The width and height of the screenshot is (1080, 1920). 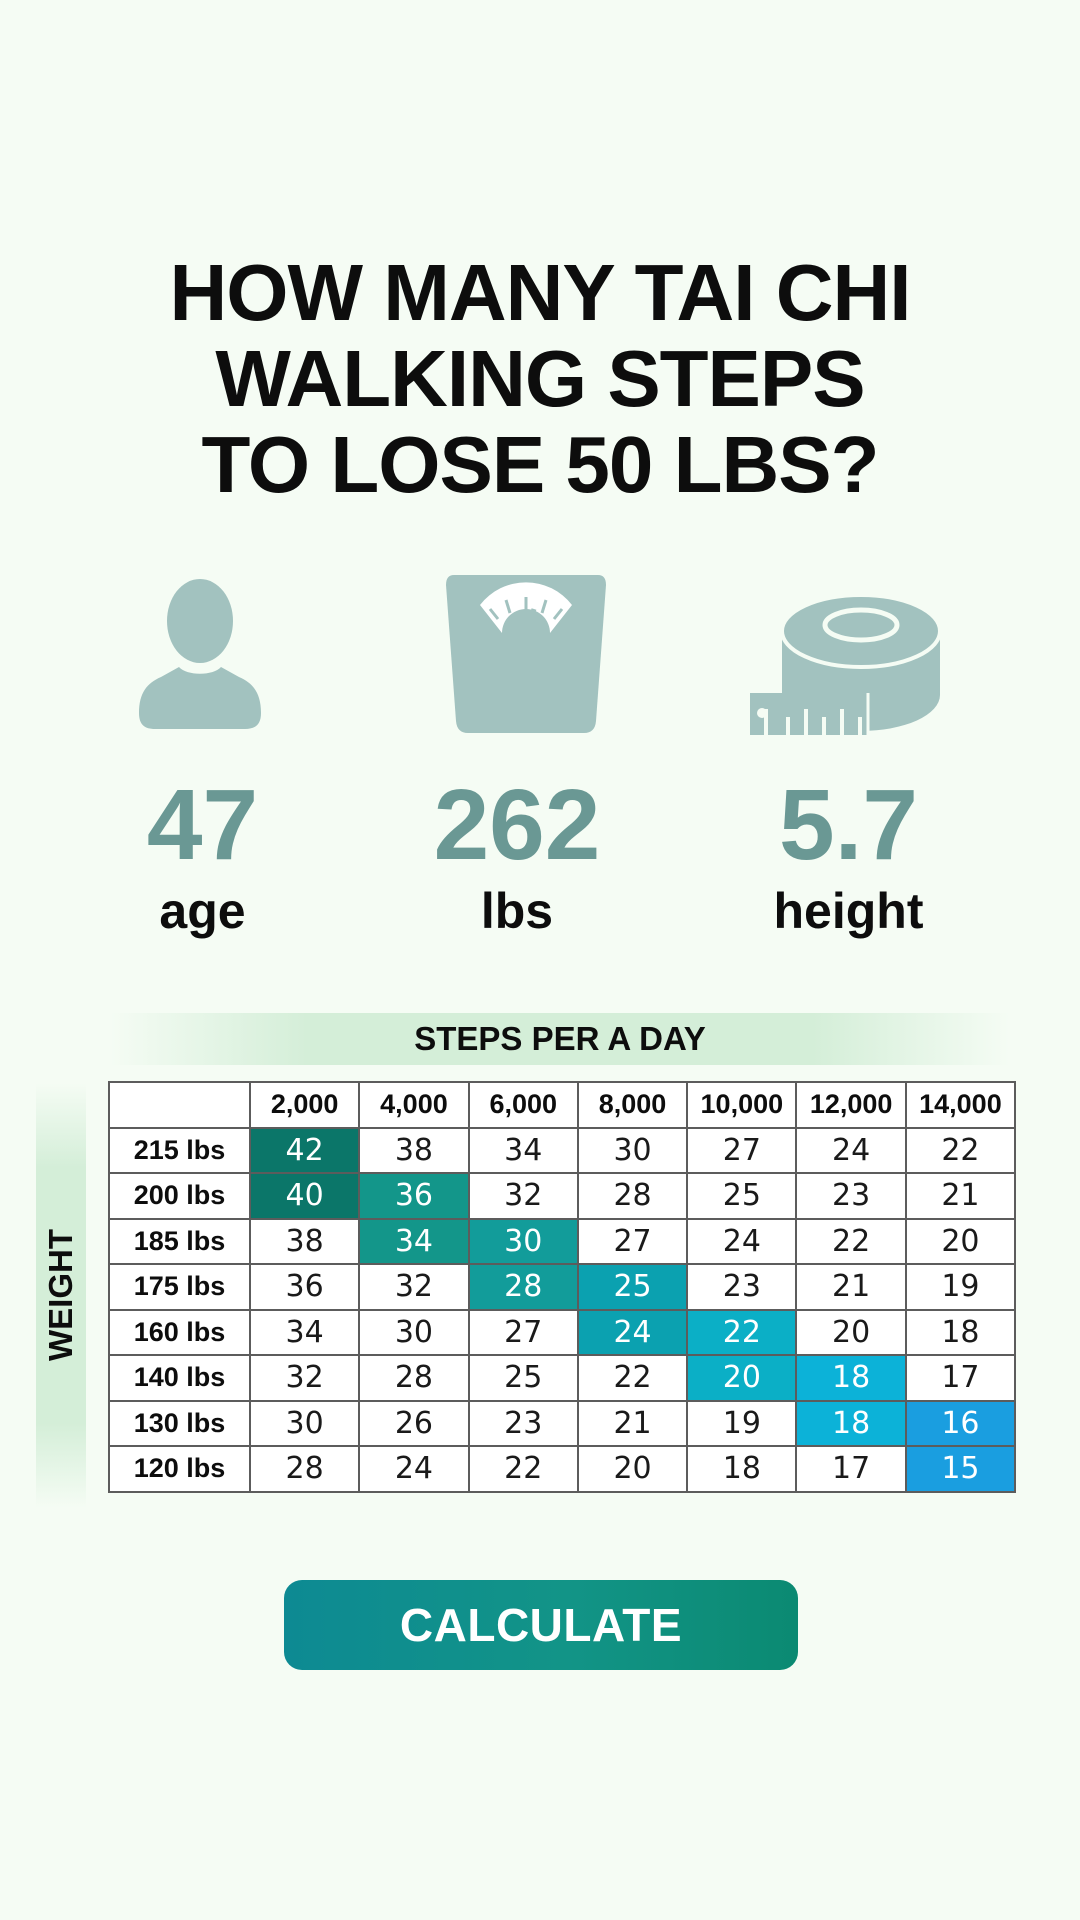 What do you see at coordinates (202, 911) in the screenshot?
I see `age-label: age` at bounding box center [202, 911].